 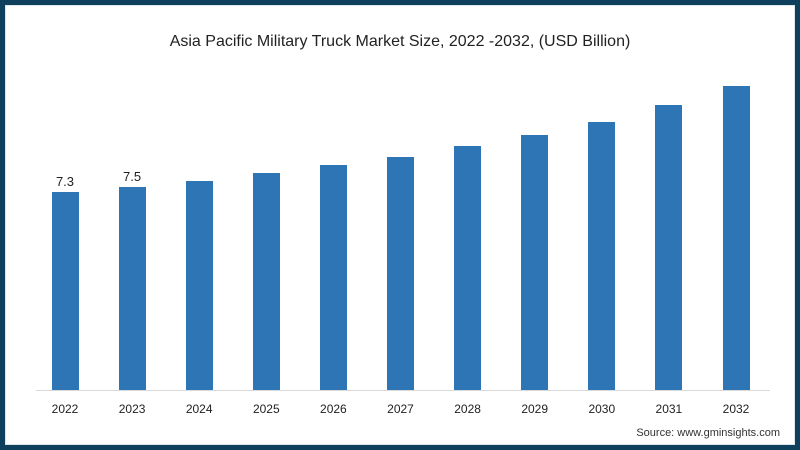 What do you see at coordinates (65, 291) in the screenshot?
I see `bar-2022` at bounding box center [65, 291].